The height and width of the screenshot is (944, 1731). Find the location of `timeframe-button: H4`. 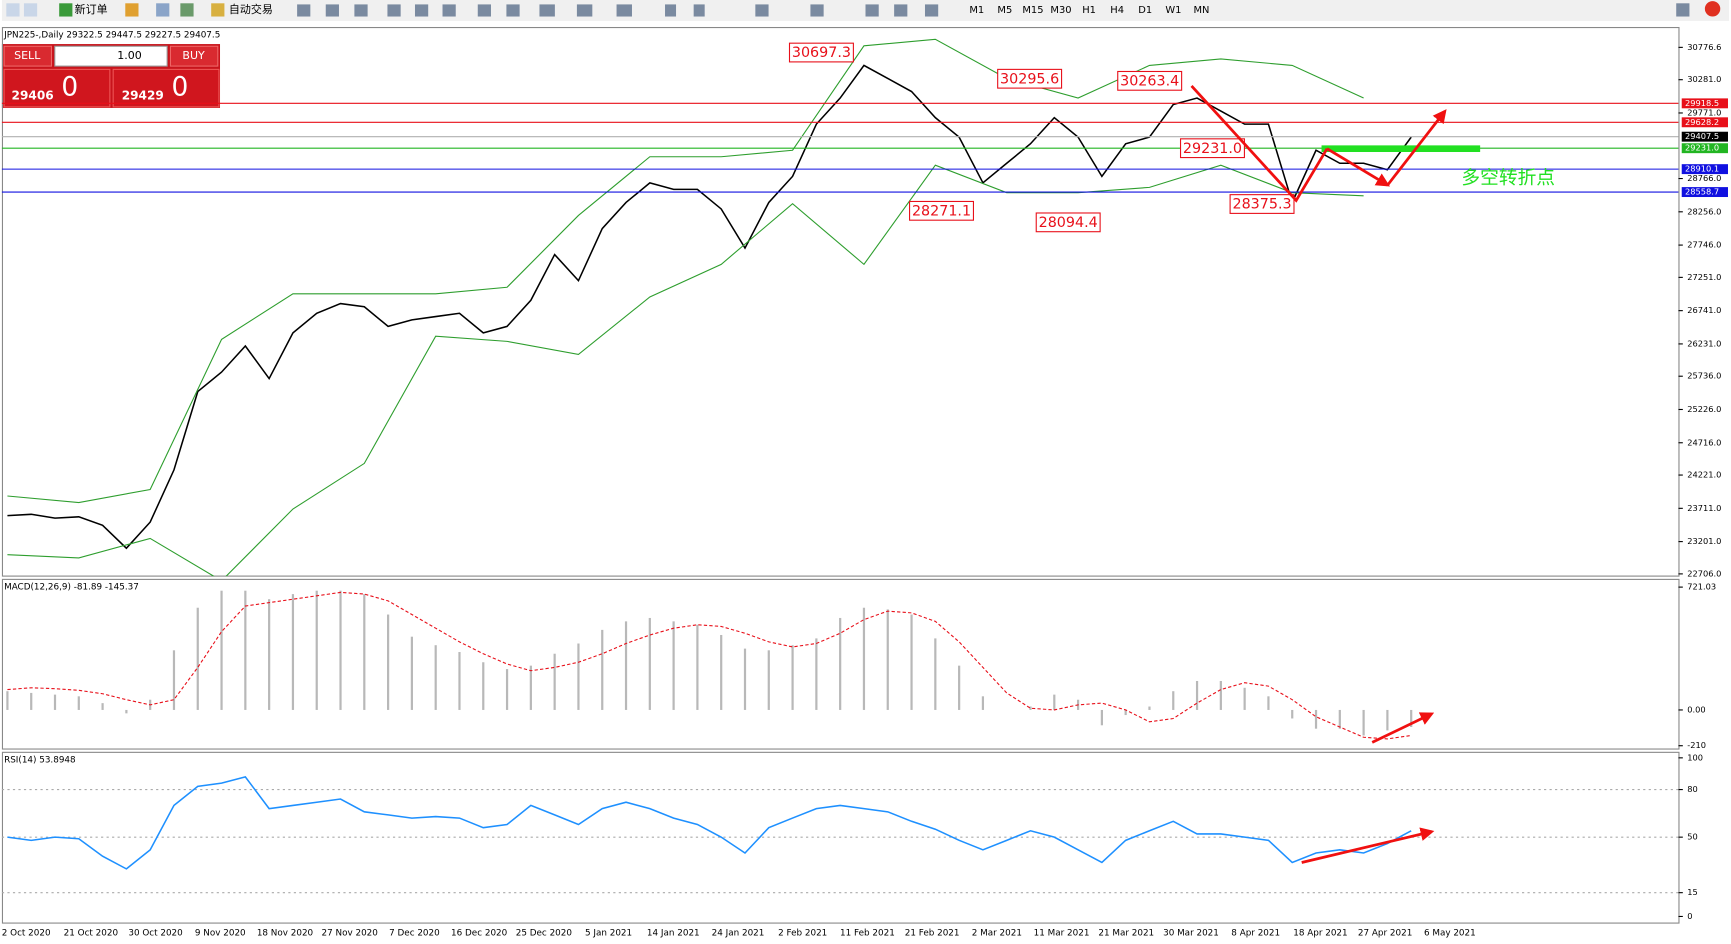

timeframe-button: H4 is located at coordinates (1117, 10).